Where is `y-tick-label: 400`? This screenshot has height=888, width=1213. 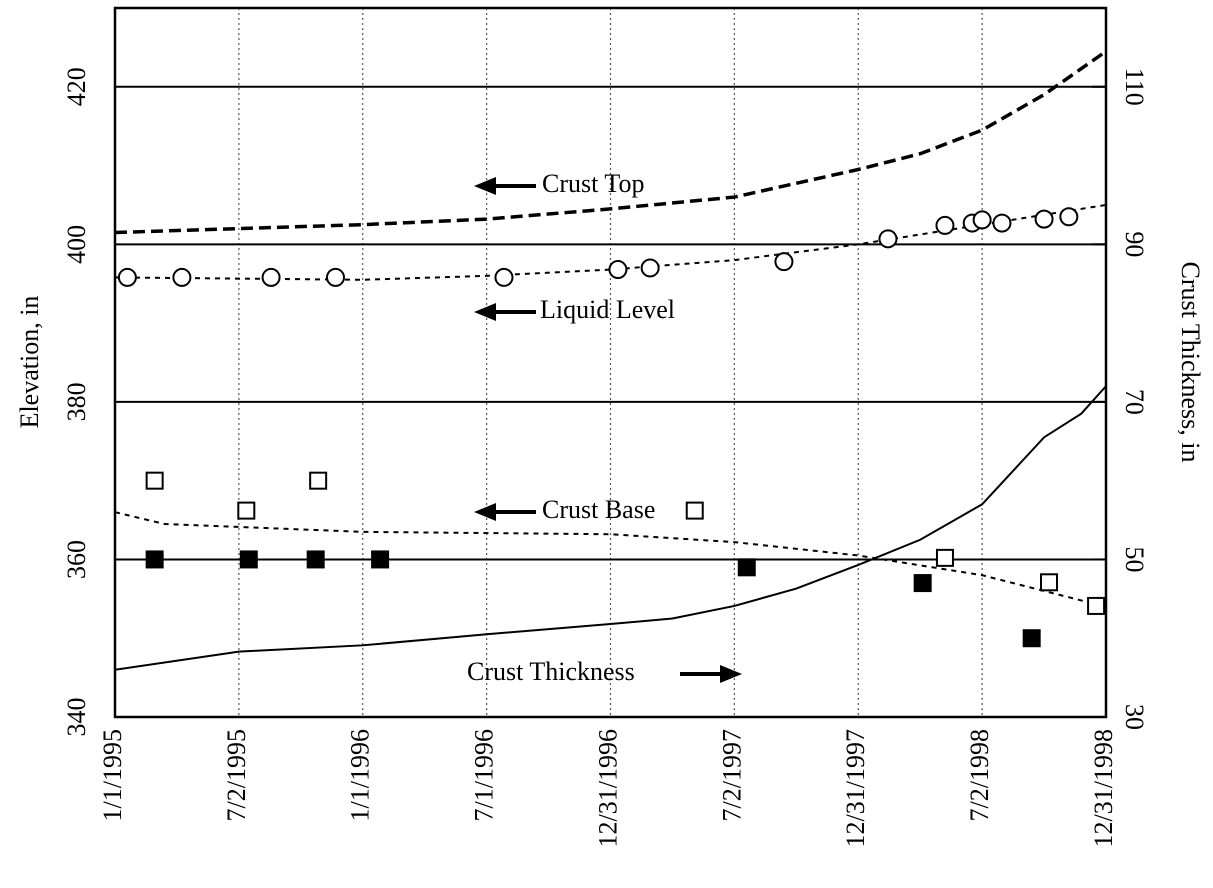
y-tick-label: 400 is located at coordinates (76, 244).